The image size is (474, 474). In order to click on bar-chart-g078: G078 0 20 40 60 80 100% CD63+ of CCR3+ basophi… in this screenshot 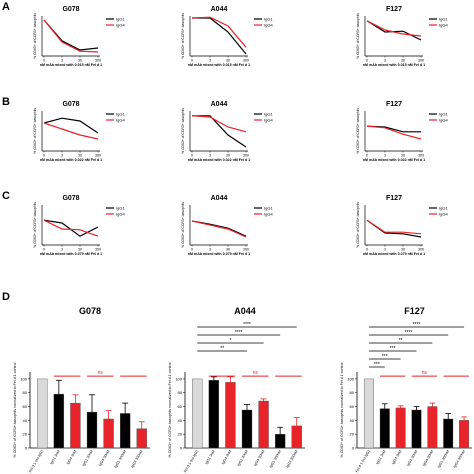, I will do `click(81, 389)`.